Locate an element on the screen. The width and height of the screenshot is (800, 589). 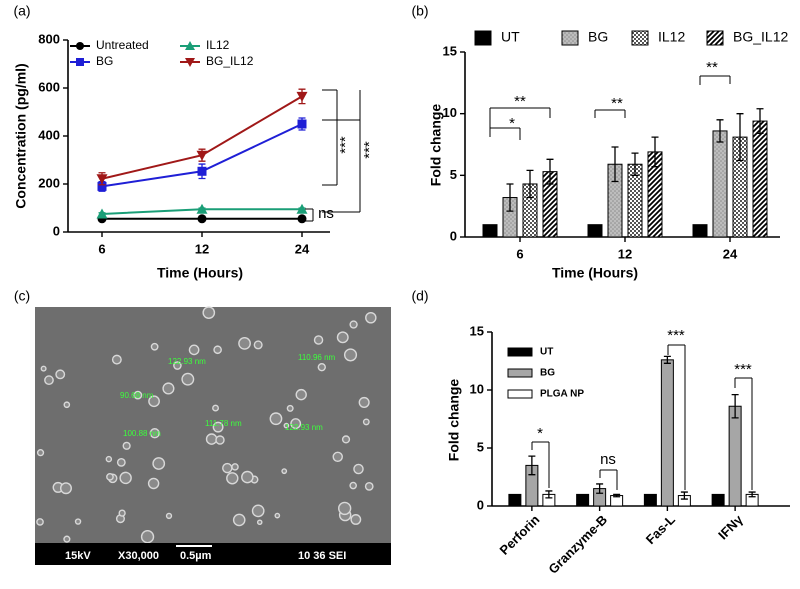
significance-label: ns is located at coordinates (608, 459).